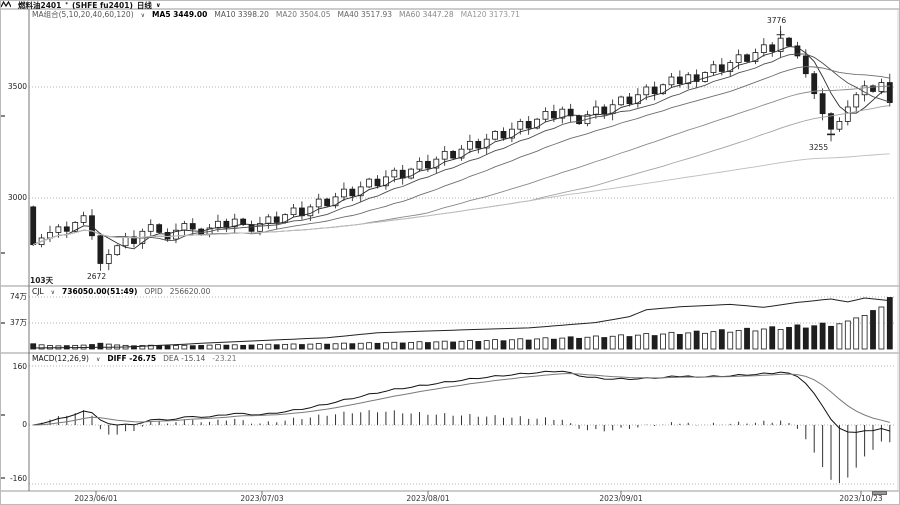 The width and height of the screenshot is (900, 505). Describe the element at coordinates (161, 14) in the screenshot. I see `ma5-label: MA5` at that location.